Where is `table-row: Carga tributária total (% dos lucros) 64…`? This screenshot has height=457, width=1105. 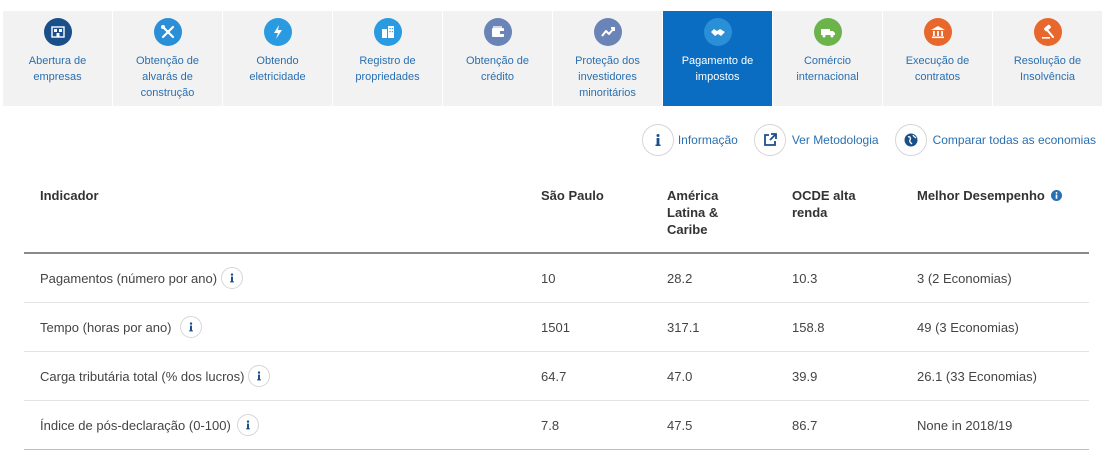
table-row: Carga tributária total (% dos lucros) 64… is located at coordinates (556, 376).